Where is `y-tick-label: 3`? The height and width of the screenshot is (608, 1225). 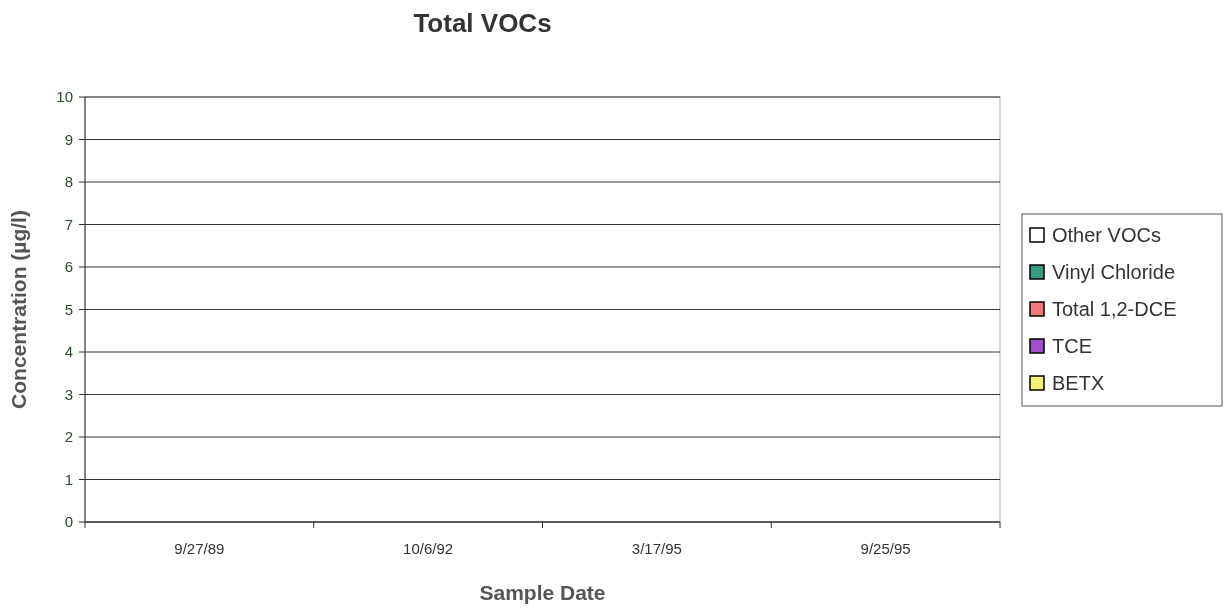
y-tick-label: 3 is located at coordinates (68, 394).